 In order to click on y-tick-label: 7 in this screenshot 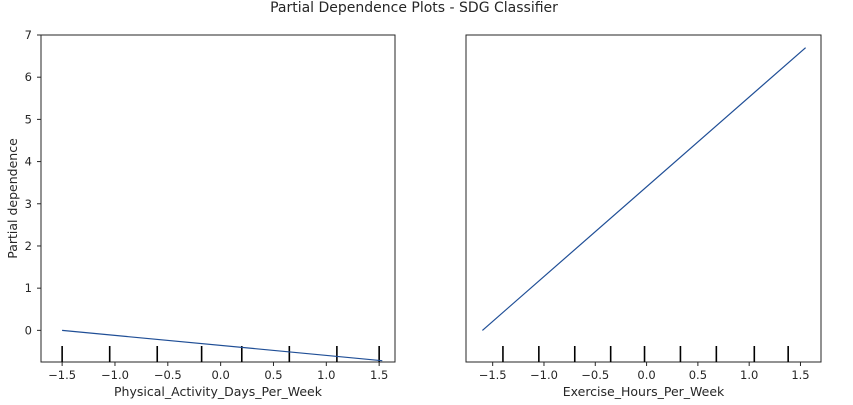, I will do `click(28, 35)`.